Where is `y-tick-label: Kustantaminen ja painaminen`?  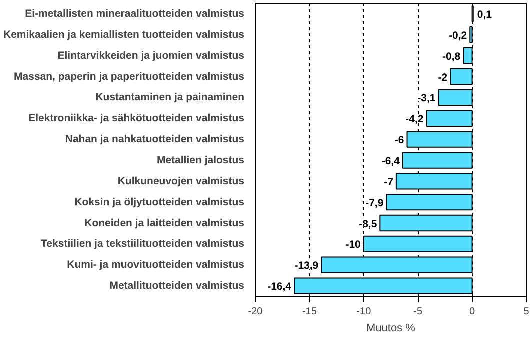
y-tick-label: Kustantaminen ja painaminen is located at coordinates (170, 98).